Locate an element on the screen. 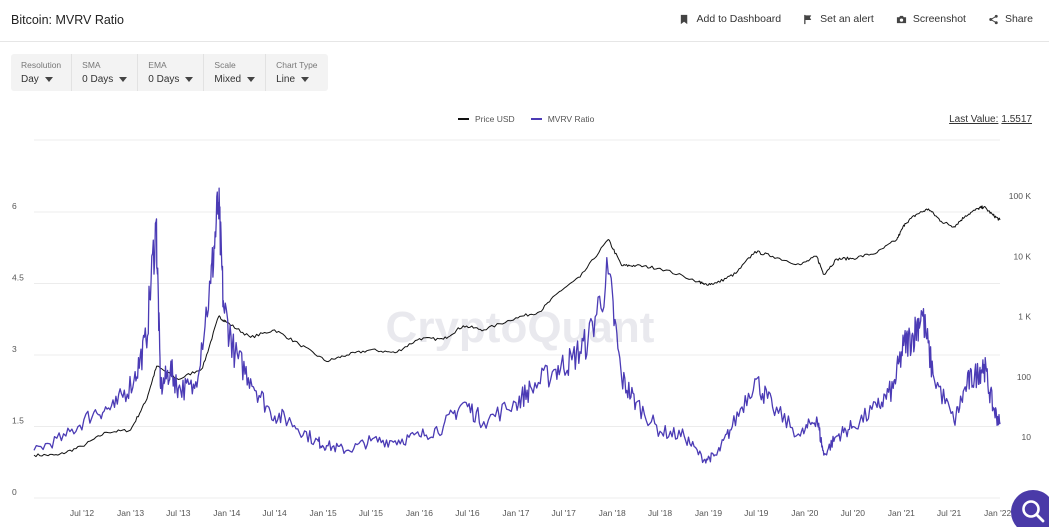 This screenshot has width=1049, height=527. x-tick-label: Jan '21 is located at coordinates (901, 513).